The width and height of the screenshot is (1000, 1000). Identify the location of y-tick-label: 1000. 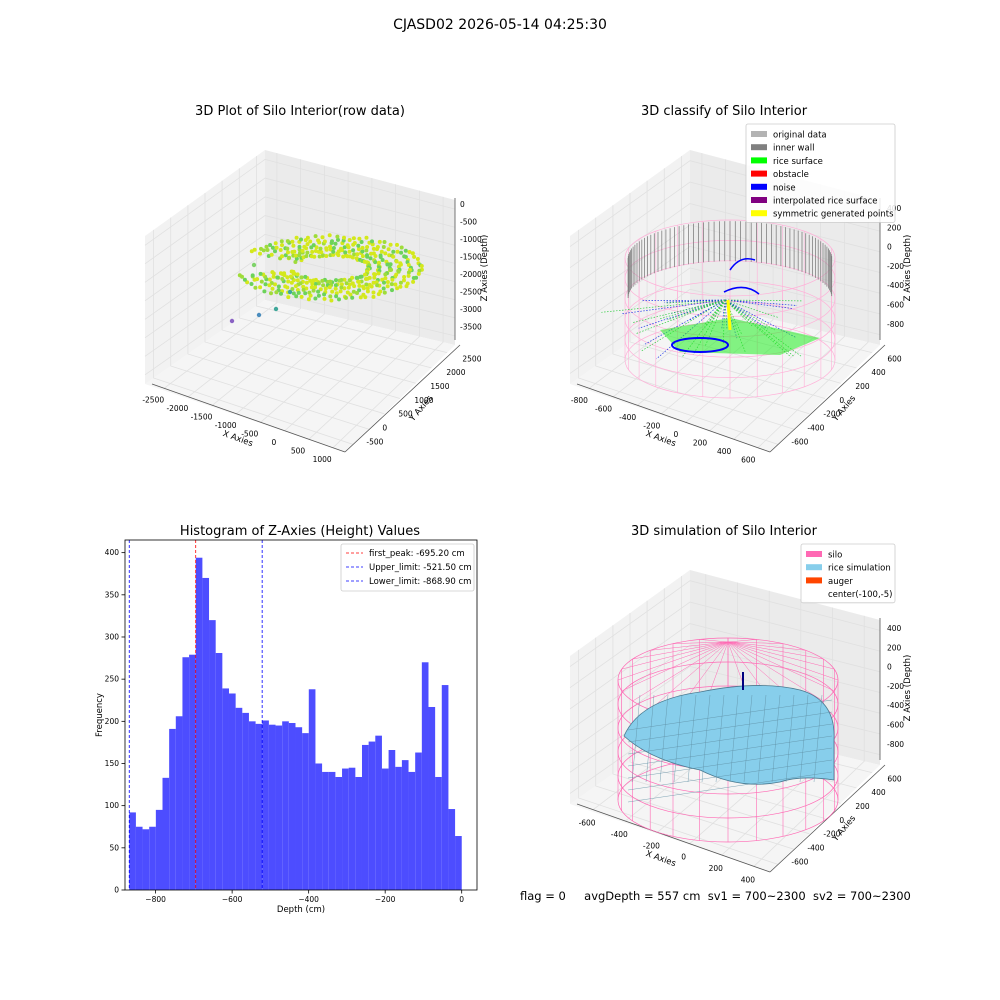
(423, 400).